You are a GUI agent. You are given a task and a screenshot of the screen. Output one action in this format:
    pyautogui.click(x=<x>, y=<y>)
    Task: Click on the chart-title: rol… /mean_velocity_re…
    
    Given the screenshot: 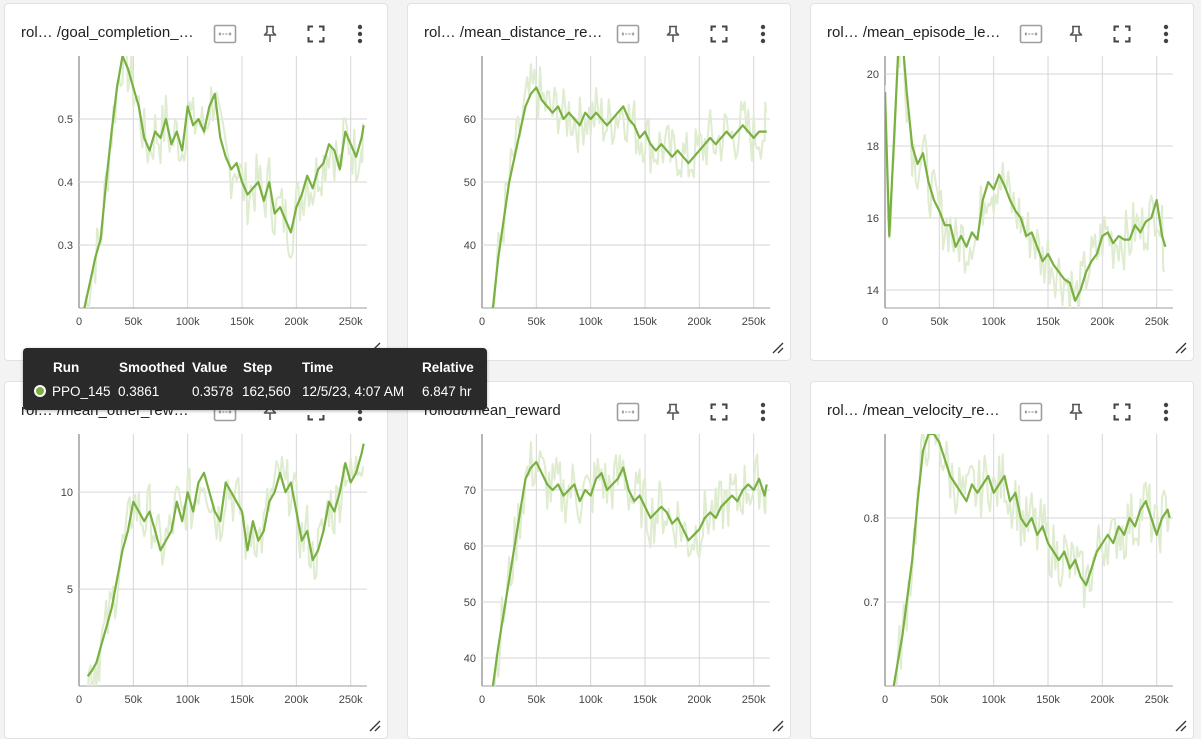 What is the action you would take?
    pyautogui.click(x=913, y=410)
    